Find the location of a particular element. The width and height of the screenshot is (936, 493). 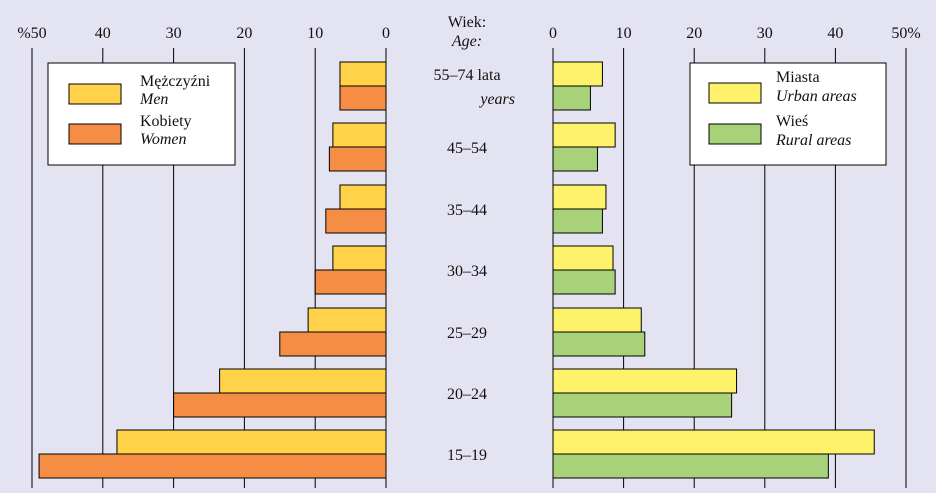

right-tick-labels: 0 10 20 30 40 50% is located at coordinates (735, 33).